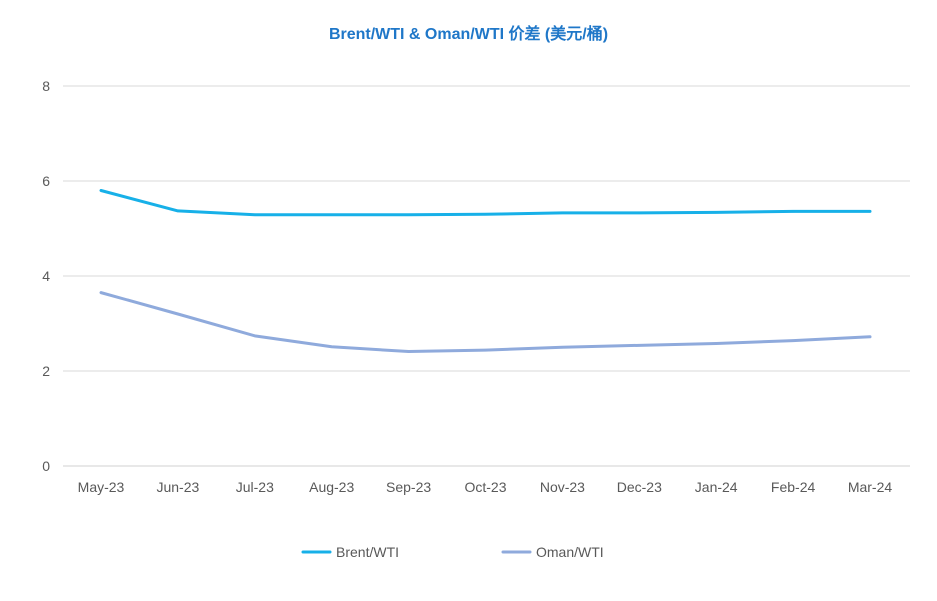 Image resolution: width=937 pixels, height=601 pixels. Describe the element at coordinates (46, 181) in the screenshot. I see `y-tick-label: 6` at that location.